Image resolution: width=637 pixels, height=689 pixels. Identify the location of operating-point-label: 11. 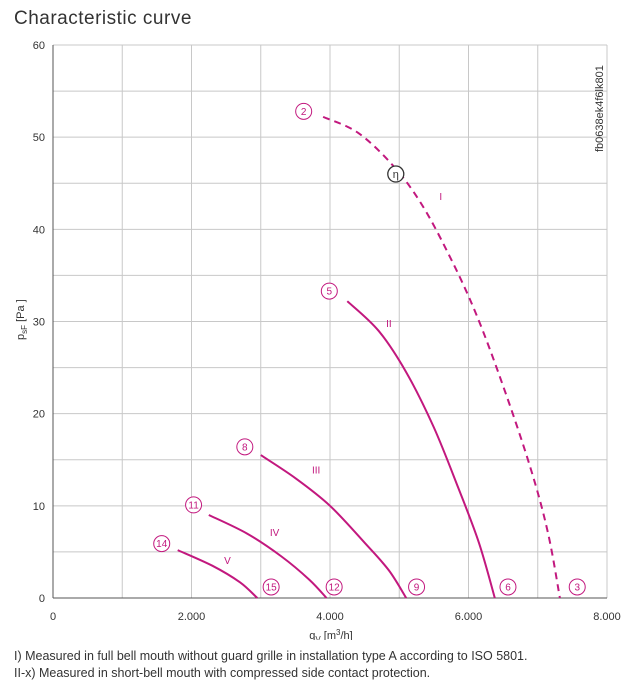
(193, 505).